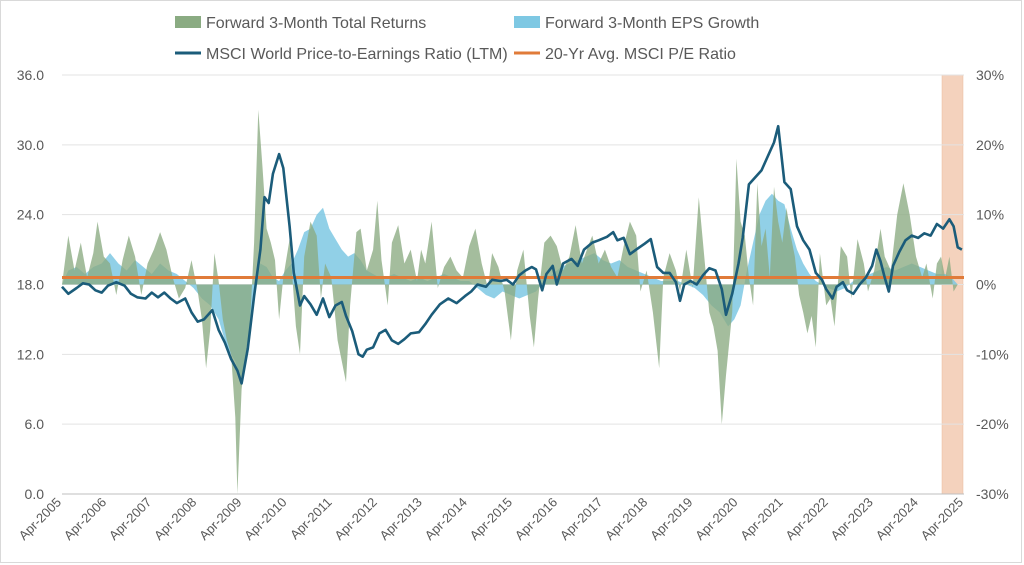  Describe the element at coordinates (175, 519) in the screenshot. I see `x-tick-label: Apr-2008` at that location.